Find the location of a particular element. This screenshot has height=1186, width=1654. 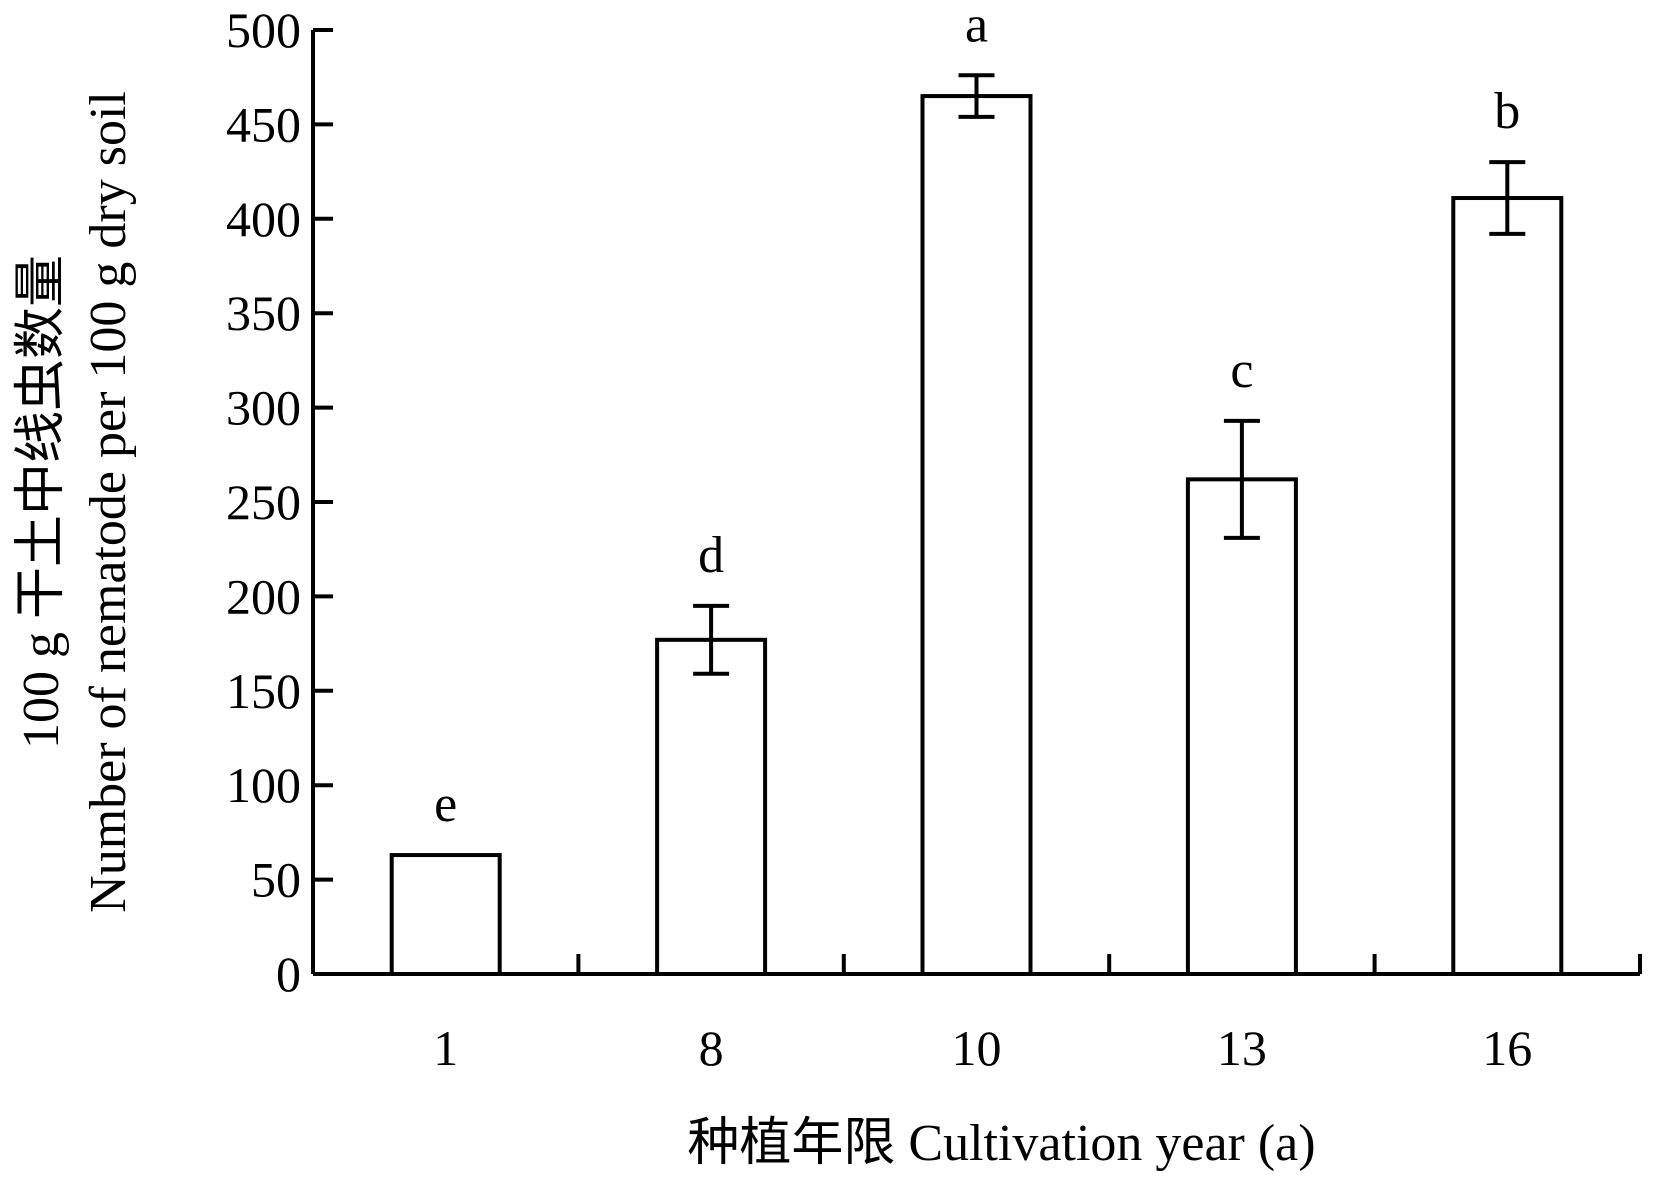

significance-letter: e is located at coordinates (445, 804).